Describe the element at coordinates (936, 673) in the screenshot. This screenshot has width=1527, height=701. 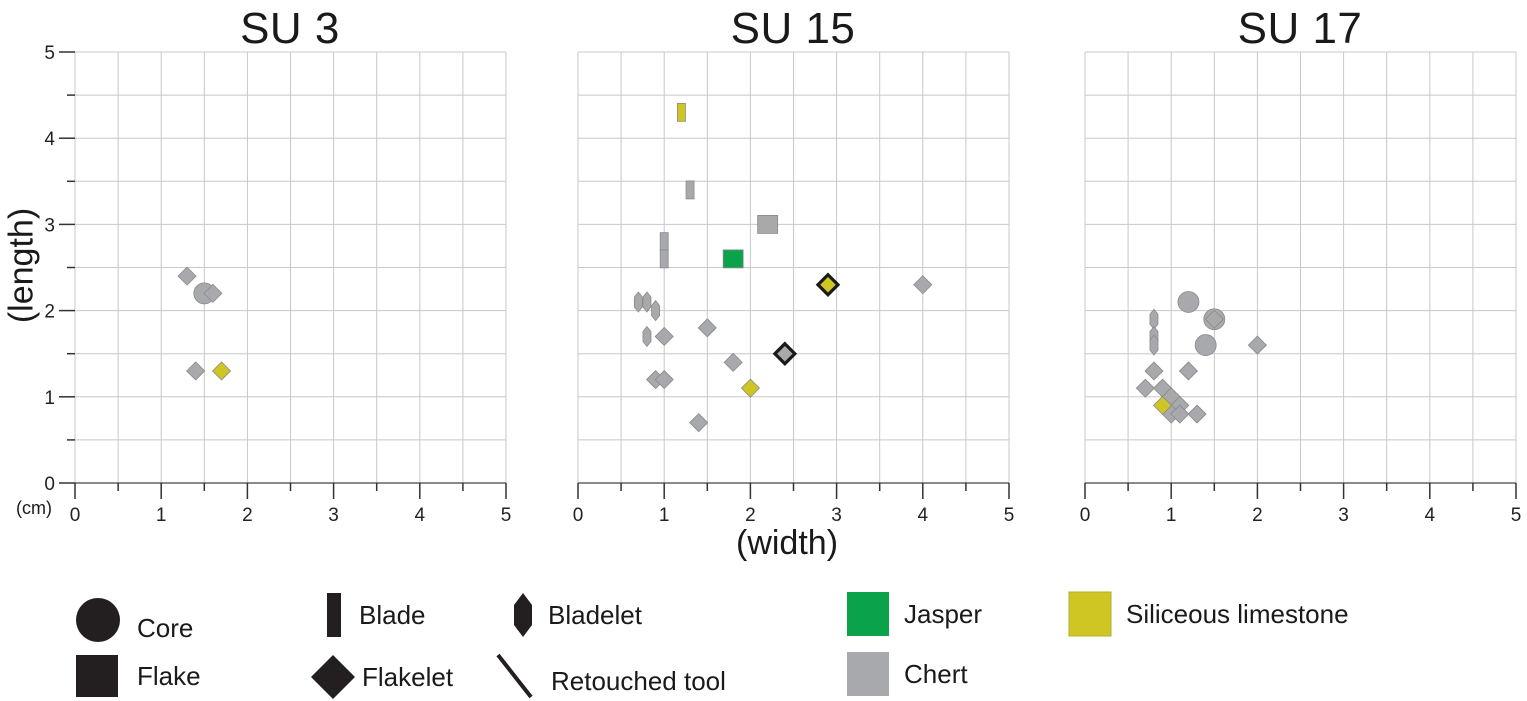
I see `legend-label: Chert` at that location.